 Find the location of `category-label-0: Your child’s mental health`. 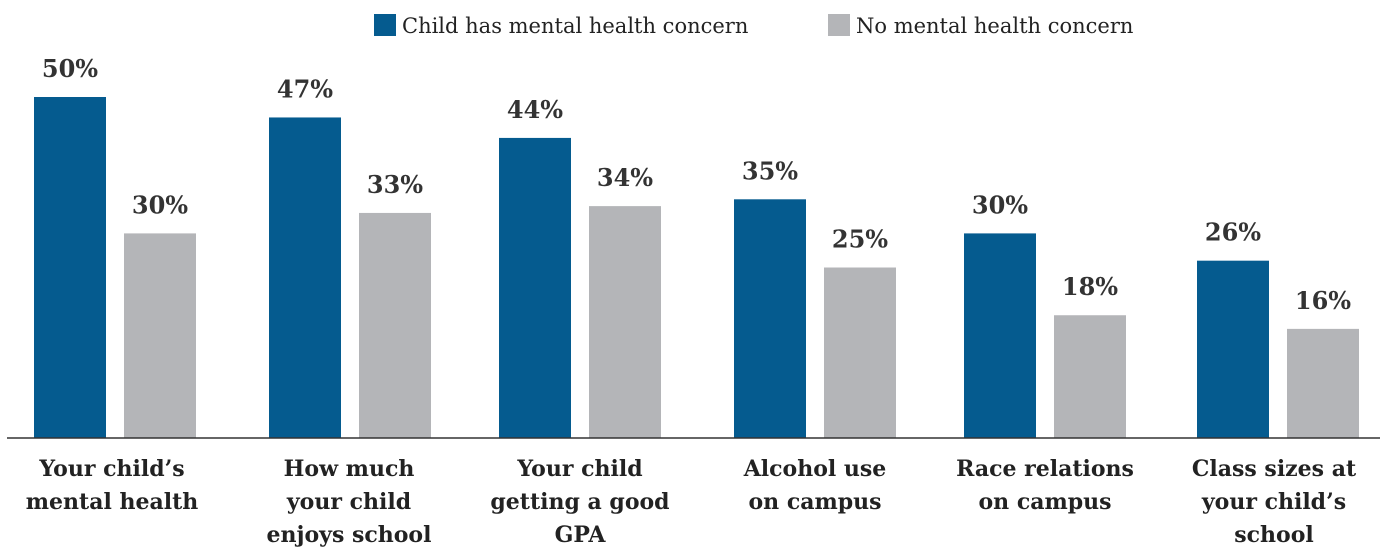

category-label-0: Your child’s mental health is located at coordinates (112, 485).